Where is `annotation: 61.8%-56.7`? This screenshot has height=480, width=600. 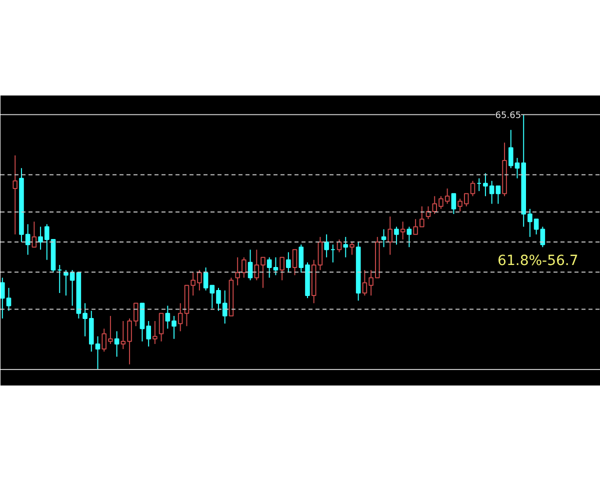
annotation: 61.8%-56.7 is located at coordinates (538, 261).